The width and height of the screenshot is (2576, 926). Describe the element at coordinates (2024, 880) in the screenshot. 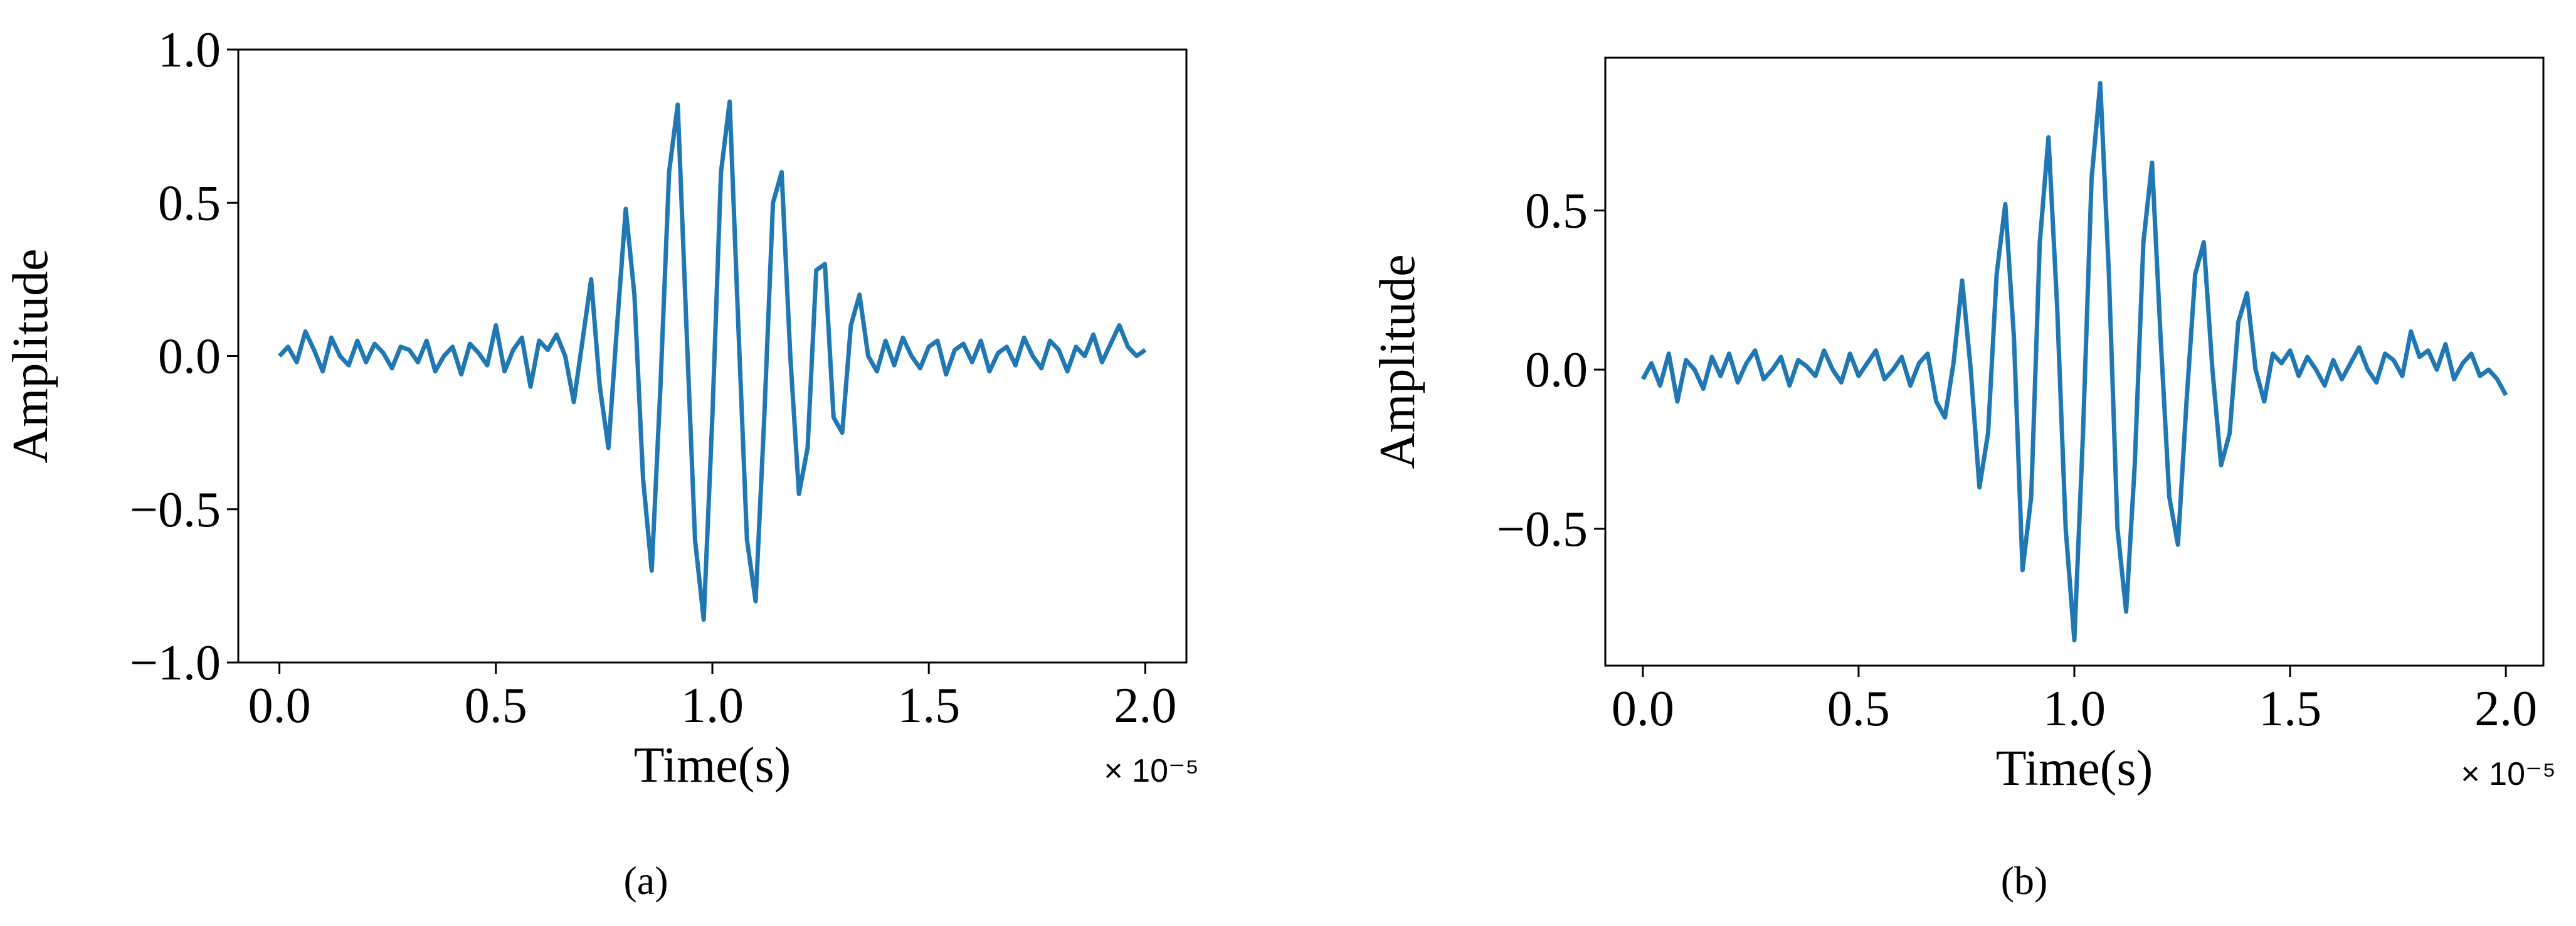

I see `subplot-caption: (b)` at that location.